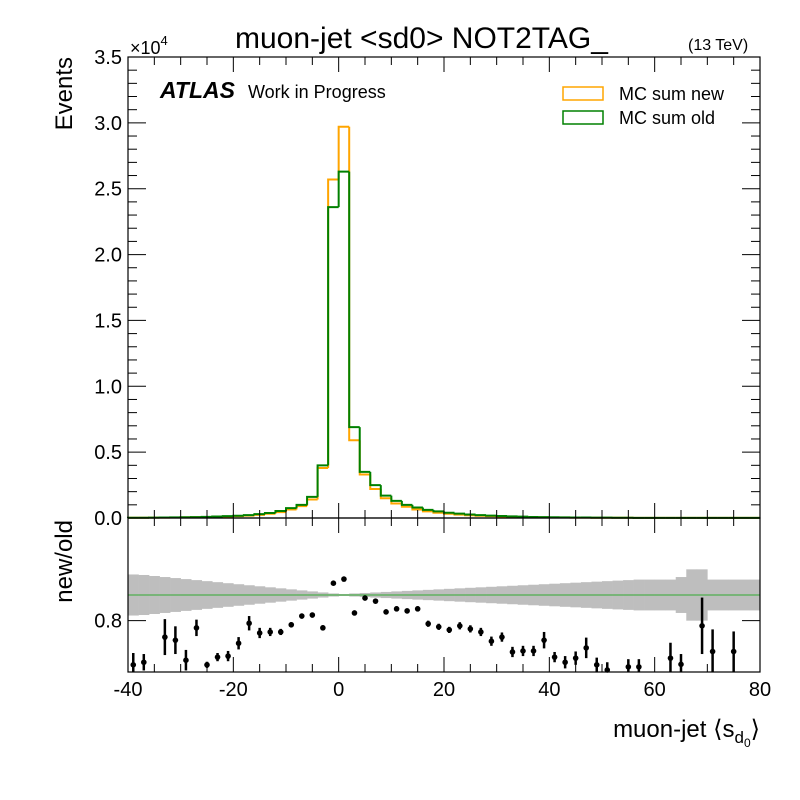  I want to click on chart-title: muon-jet <sd0> NOT2TAG_, so click(422, 38).